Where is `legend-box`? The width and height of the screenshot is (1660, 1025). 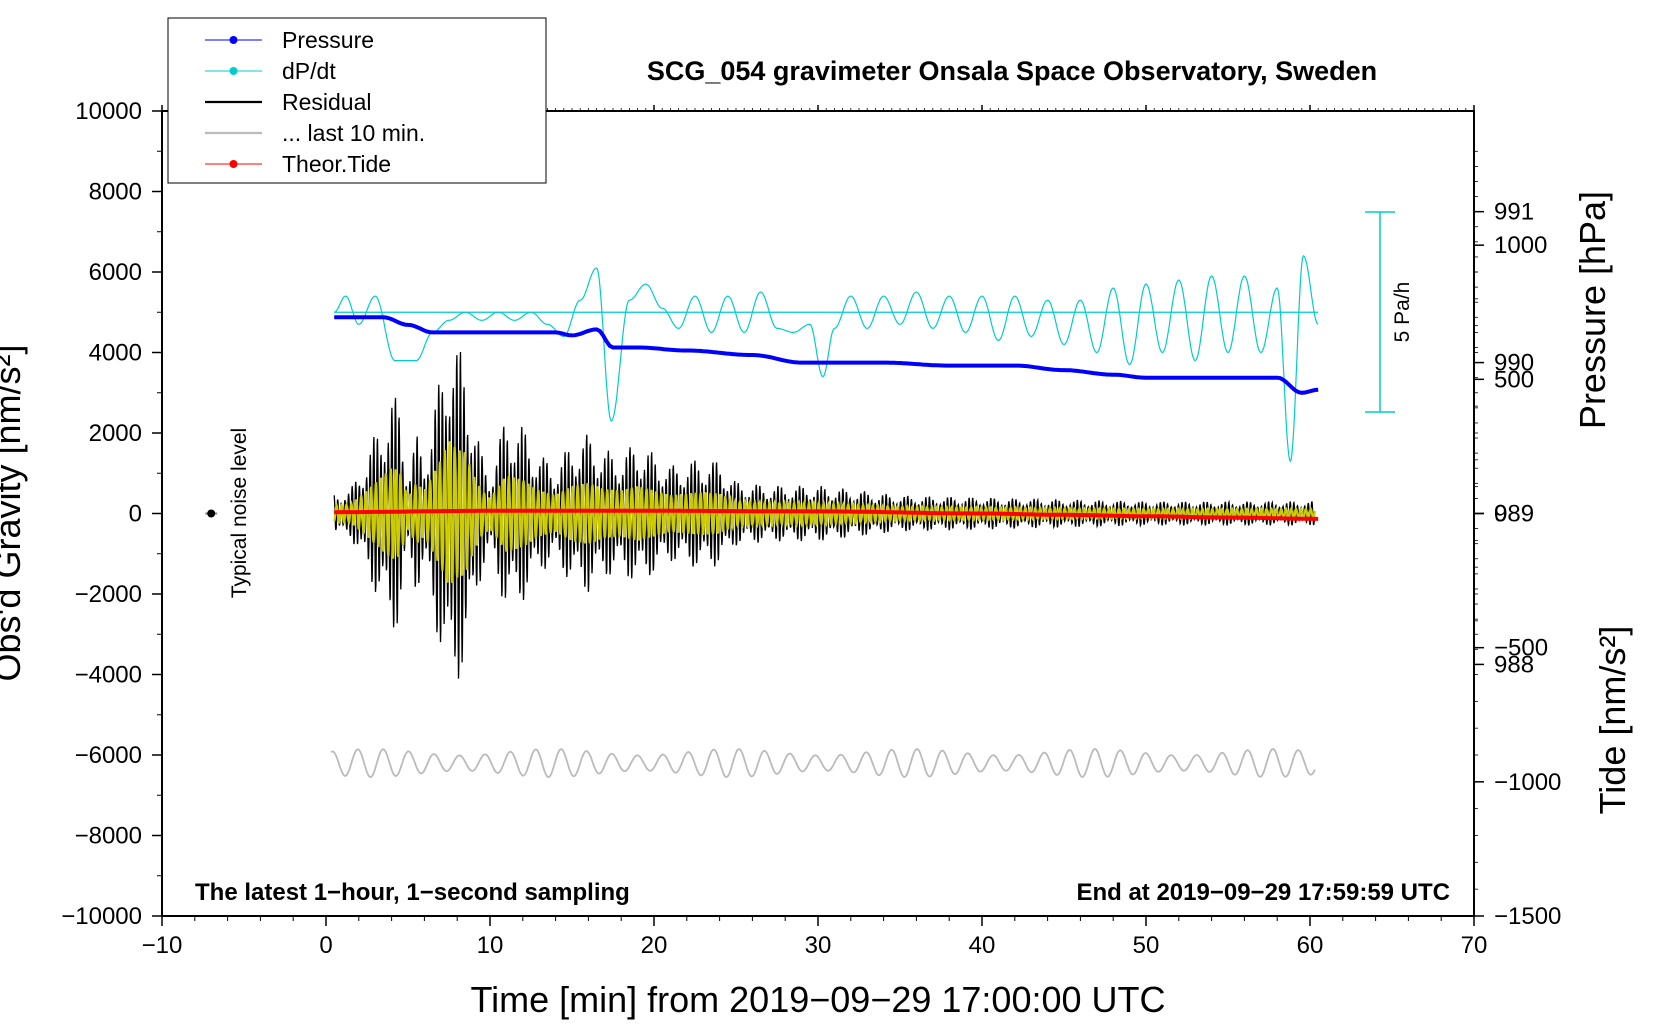
legend-box is located at coordinates (357, 100).